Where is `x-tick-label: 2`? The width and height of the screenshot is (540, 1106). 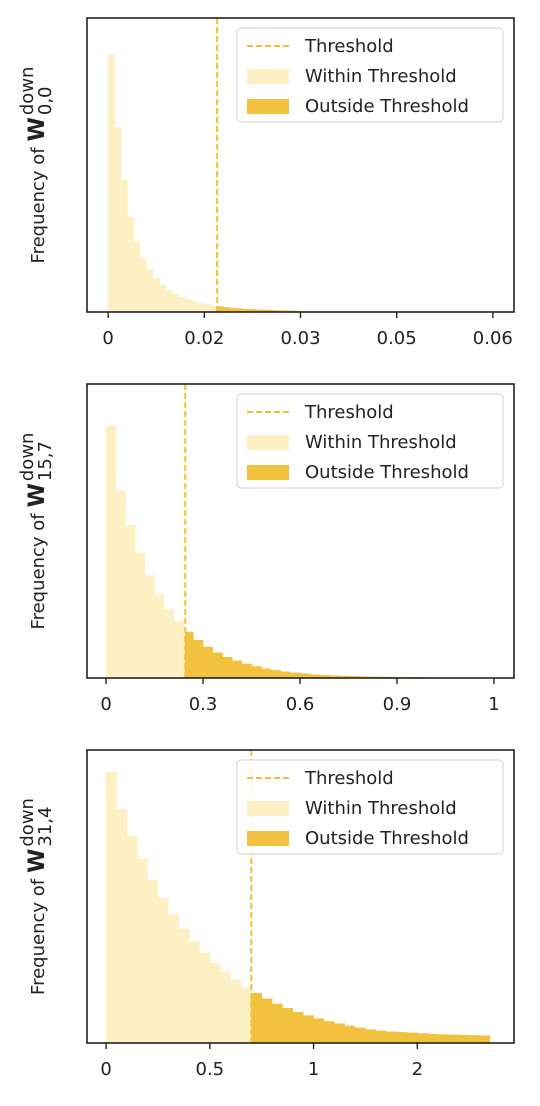
x-tick-label: 2 is located at coordinates (417, 1069).